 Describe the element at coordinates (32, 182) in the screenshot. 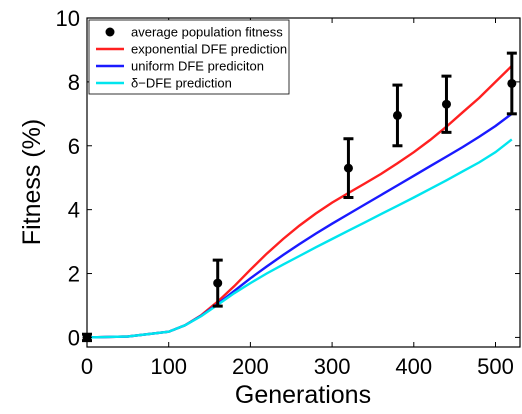

I see `y-axis-title: Fitness (%)` at that location.